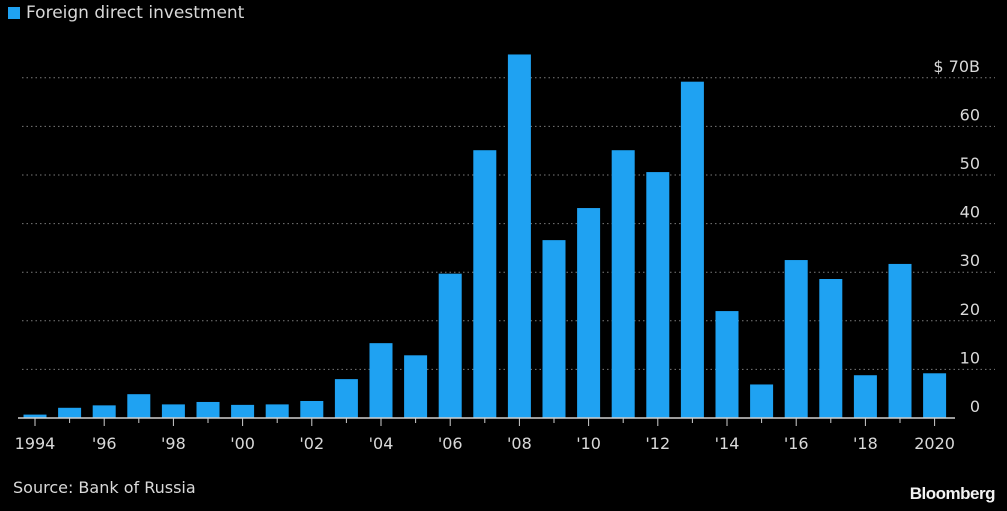 The width and height of the screenshot is (1007, 511). What do you see at coordinates (865, 396) in the screenshot?
I see `bar-2018` at bounding box center [865, 396].